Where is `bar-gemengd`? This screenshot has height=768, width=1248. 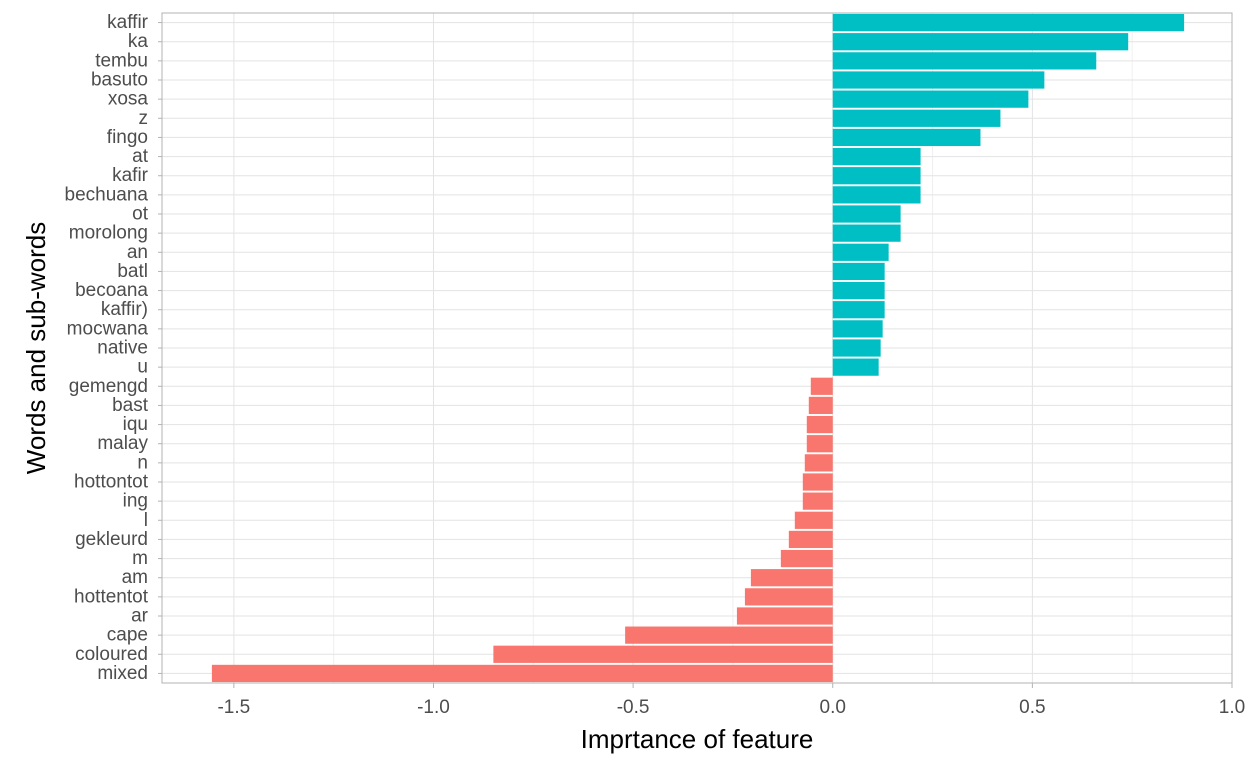 bar-gemengd is located at coordinates (821, 386).